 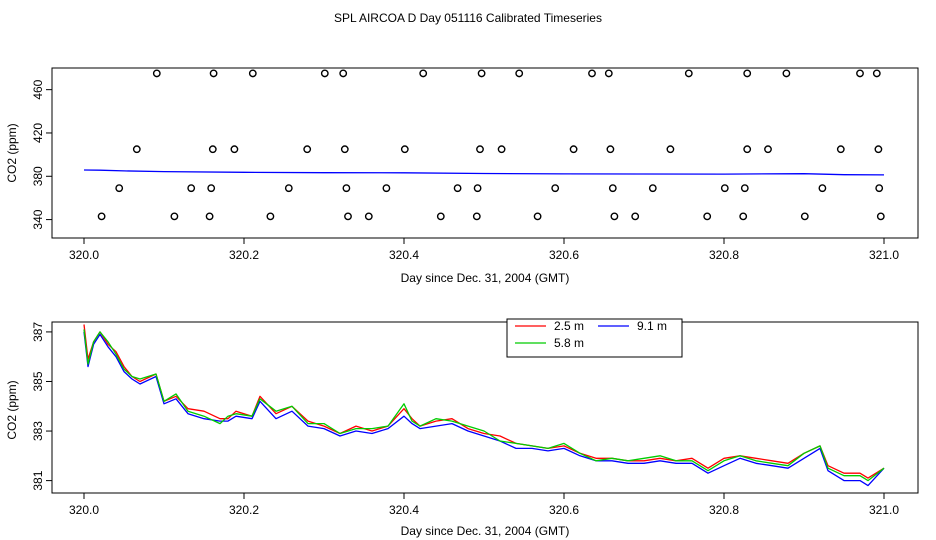 What do you see at coordinates (564, 510) in the screenshot?
I see `x-tick-label-bottom: 320.6` at bounding box center [564, 510].